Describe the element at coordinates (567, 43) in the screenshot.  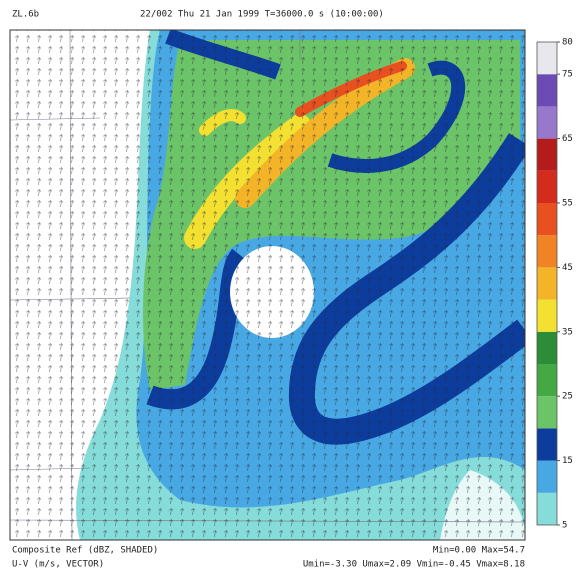
I see `colorbar-label: 80` at that location.